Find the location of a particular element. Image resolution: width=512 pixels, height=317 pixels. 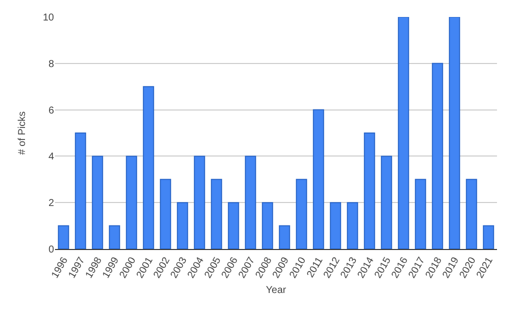

y-axis-title: # of Picks is located at coordinates (22, 133).